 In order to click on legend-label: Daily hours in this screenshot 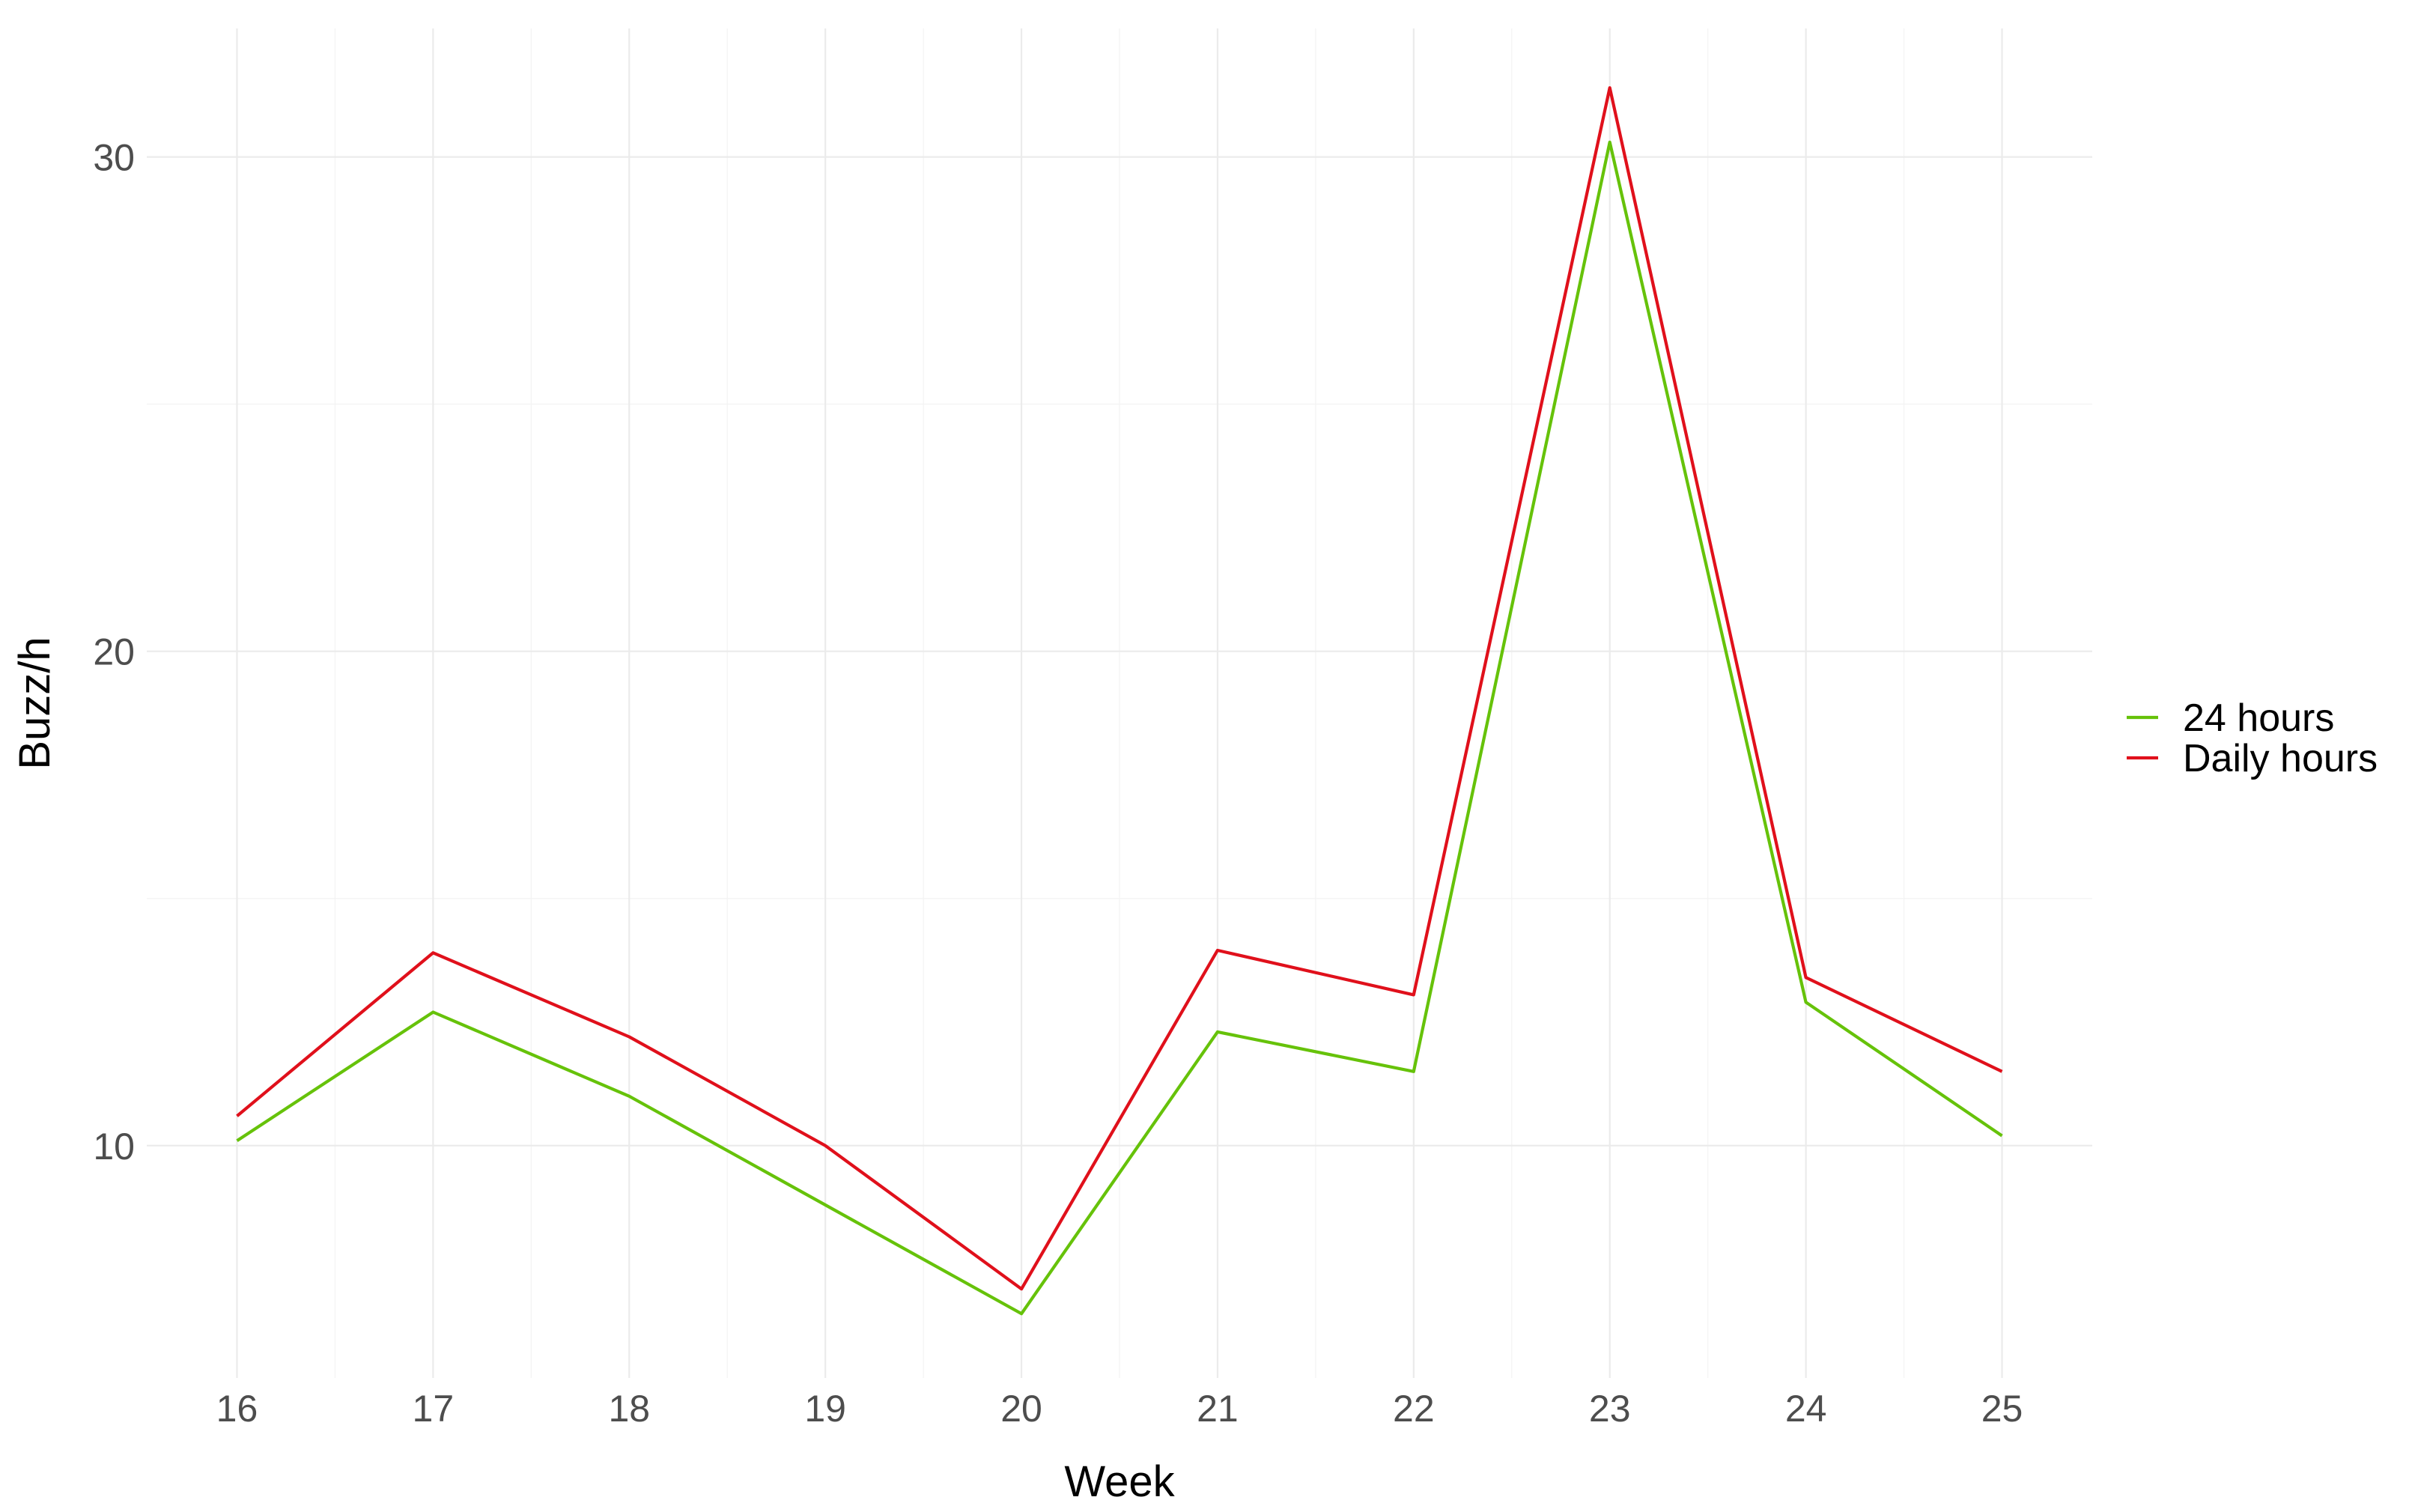, I will do `click(2280, 758)`.